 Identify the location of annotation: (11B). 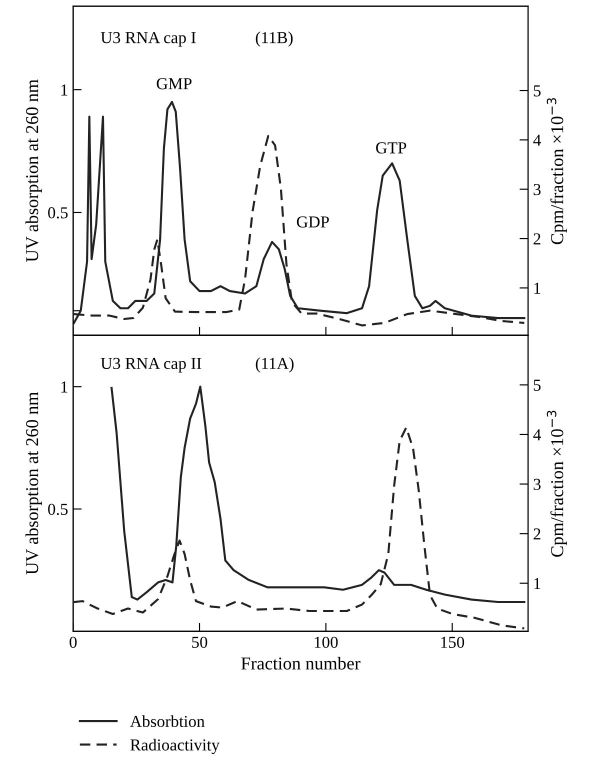
(274, 39).